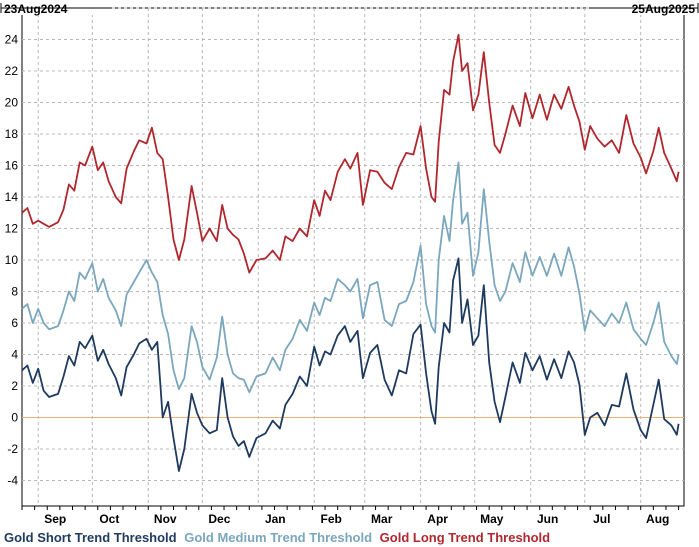  What do you see at coordinates (219, 519) in the screenshot?
I see `x-tick-label: Dec` at bounding box center [219, 519].